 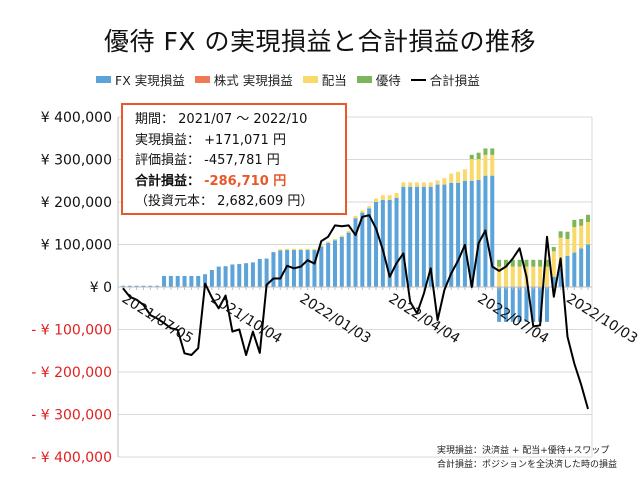 I want to click on principal-row: （投資元本： 2,682,609 円）, so click(x=224, y=201).